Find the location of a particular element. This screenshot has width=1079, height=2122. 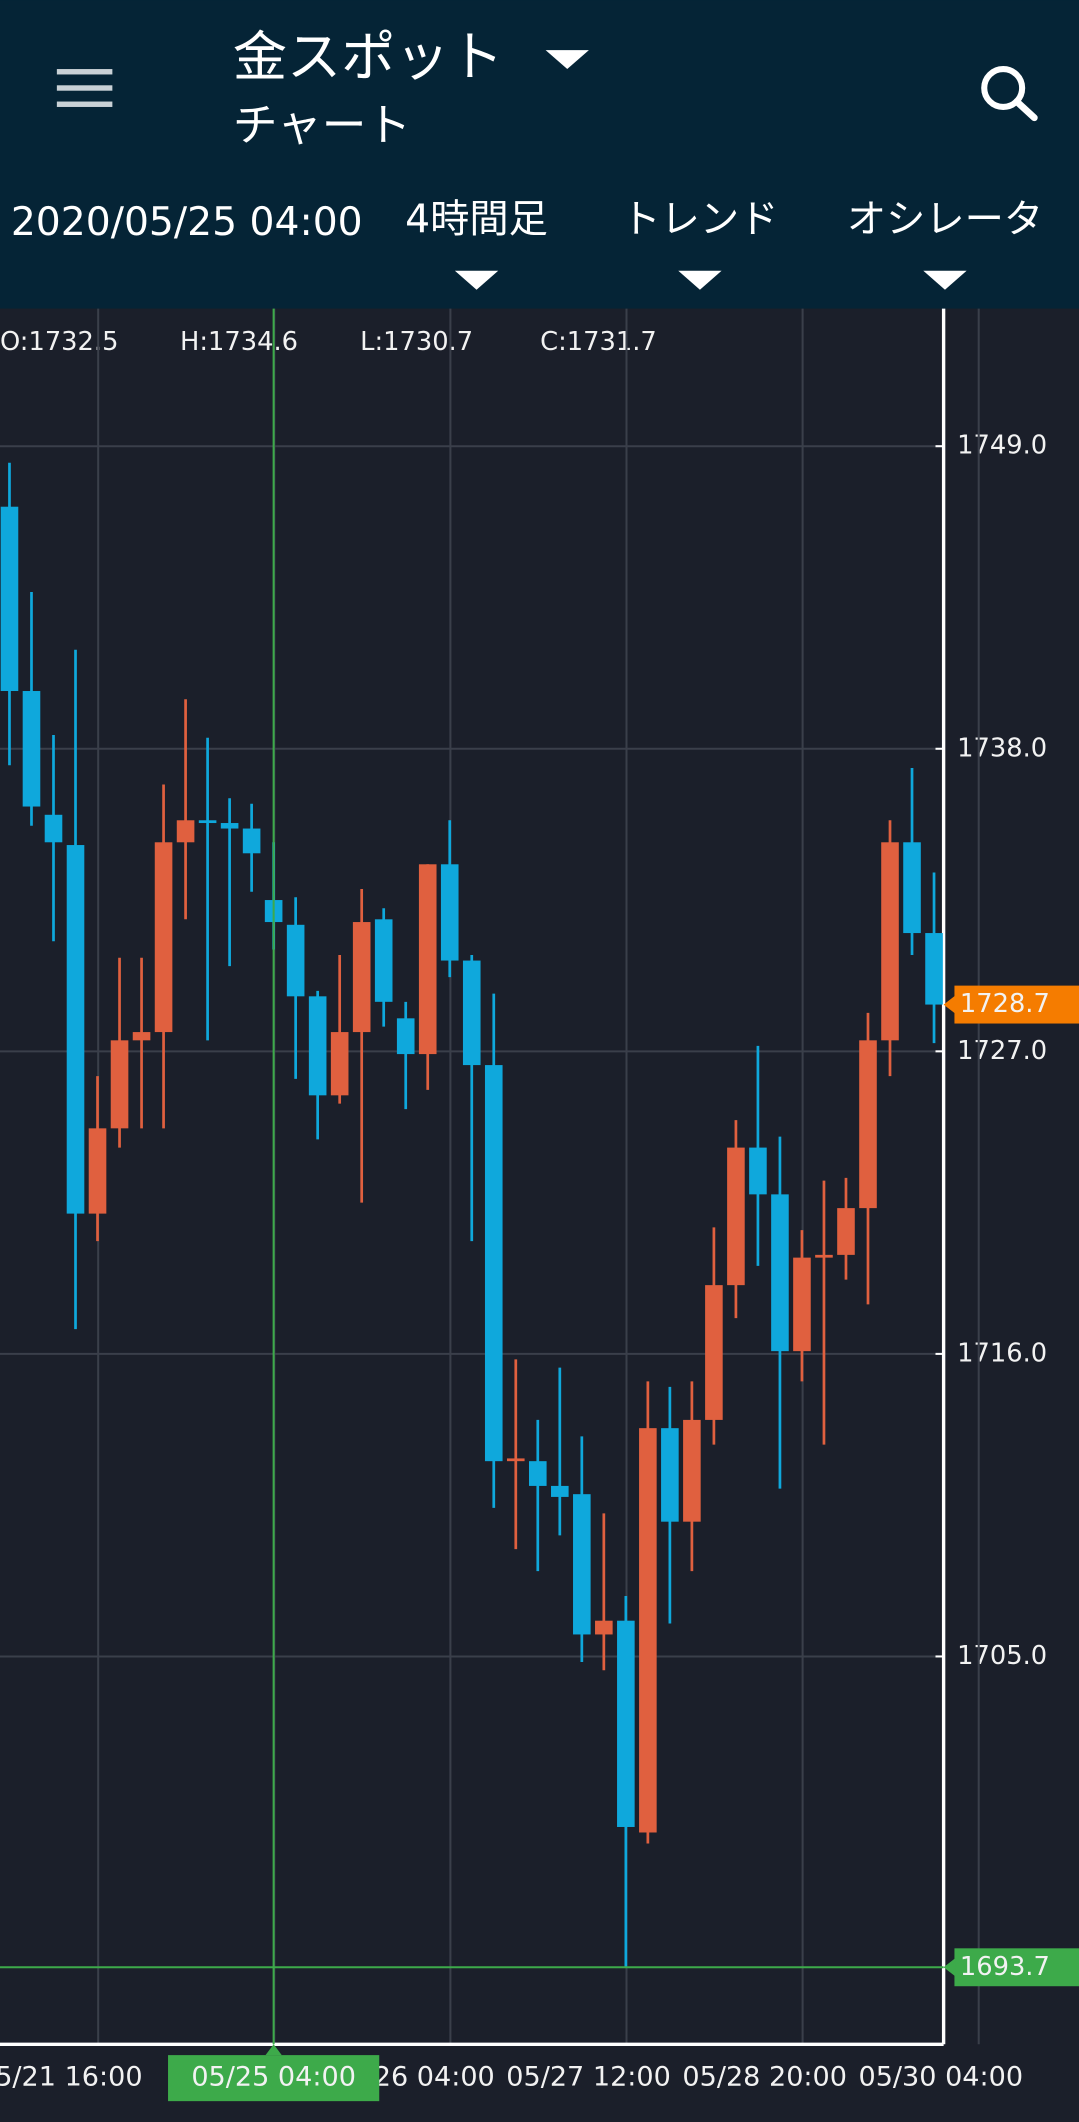

menu-button is located at coordinates (84, 88).